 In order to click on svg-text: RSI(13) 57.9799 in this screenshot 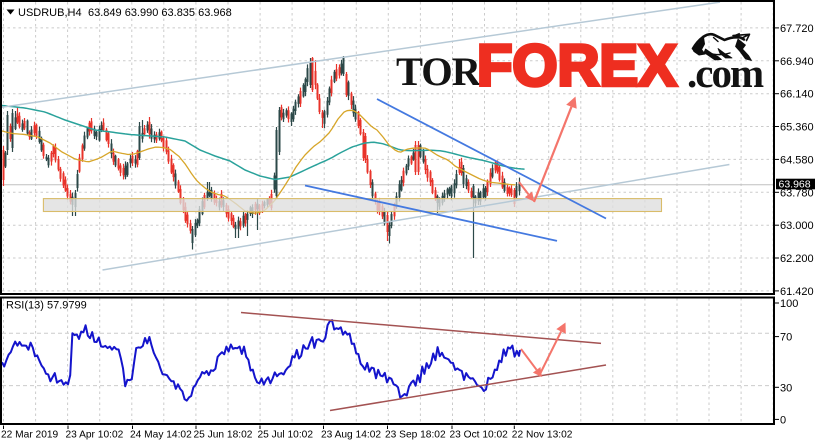, I will do `click(46, 306)`.